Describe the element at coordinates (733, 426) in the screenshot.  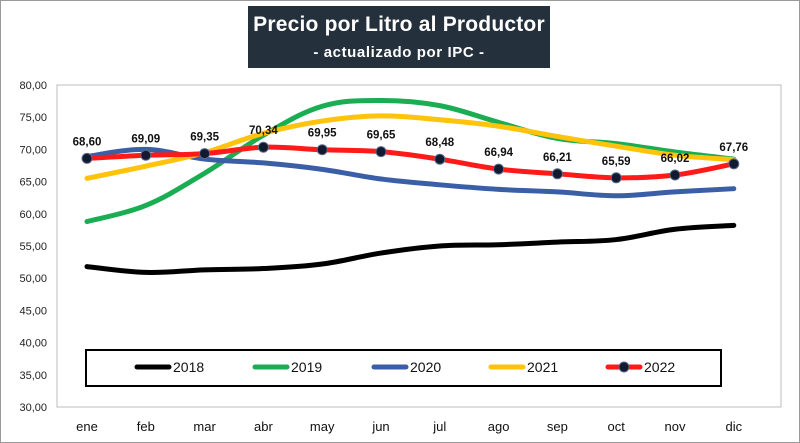
I see `x-tick-label: dic` at that location.